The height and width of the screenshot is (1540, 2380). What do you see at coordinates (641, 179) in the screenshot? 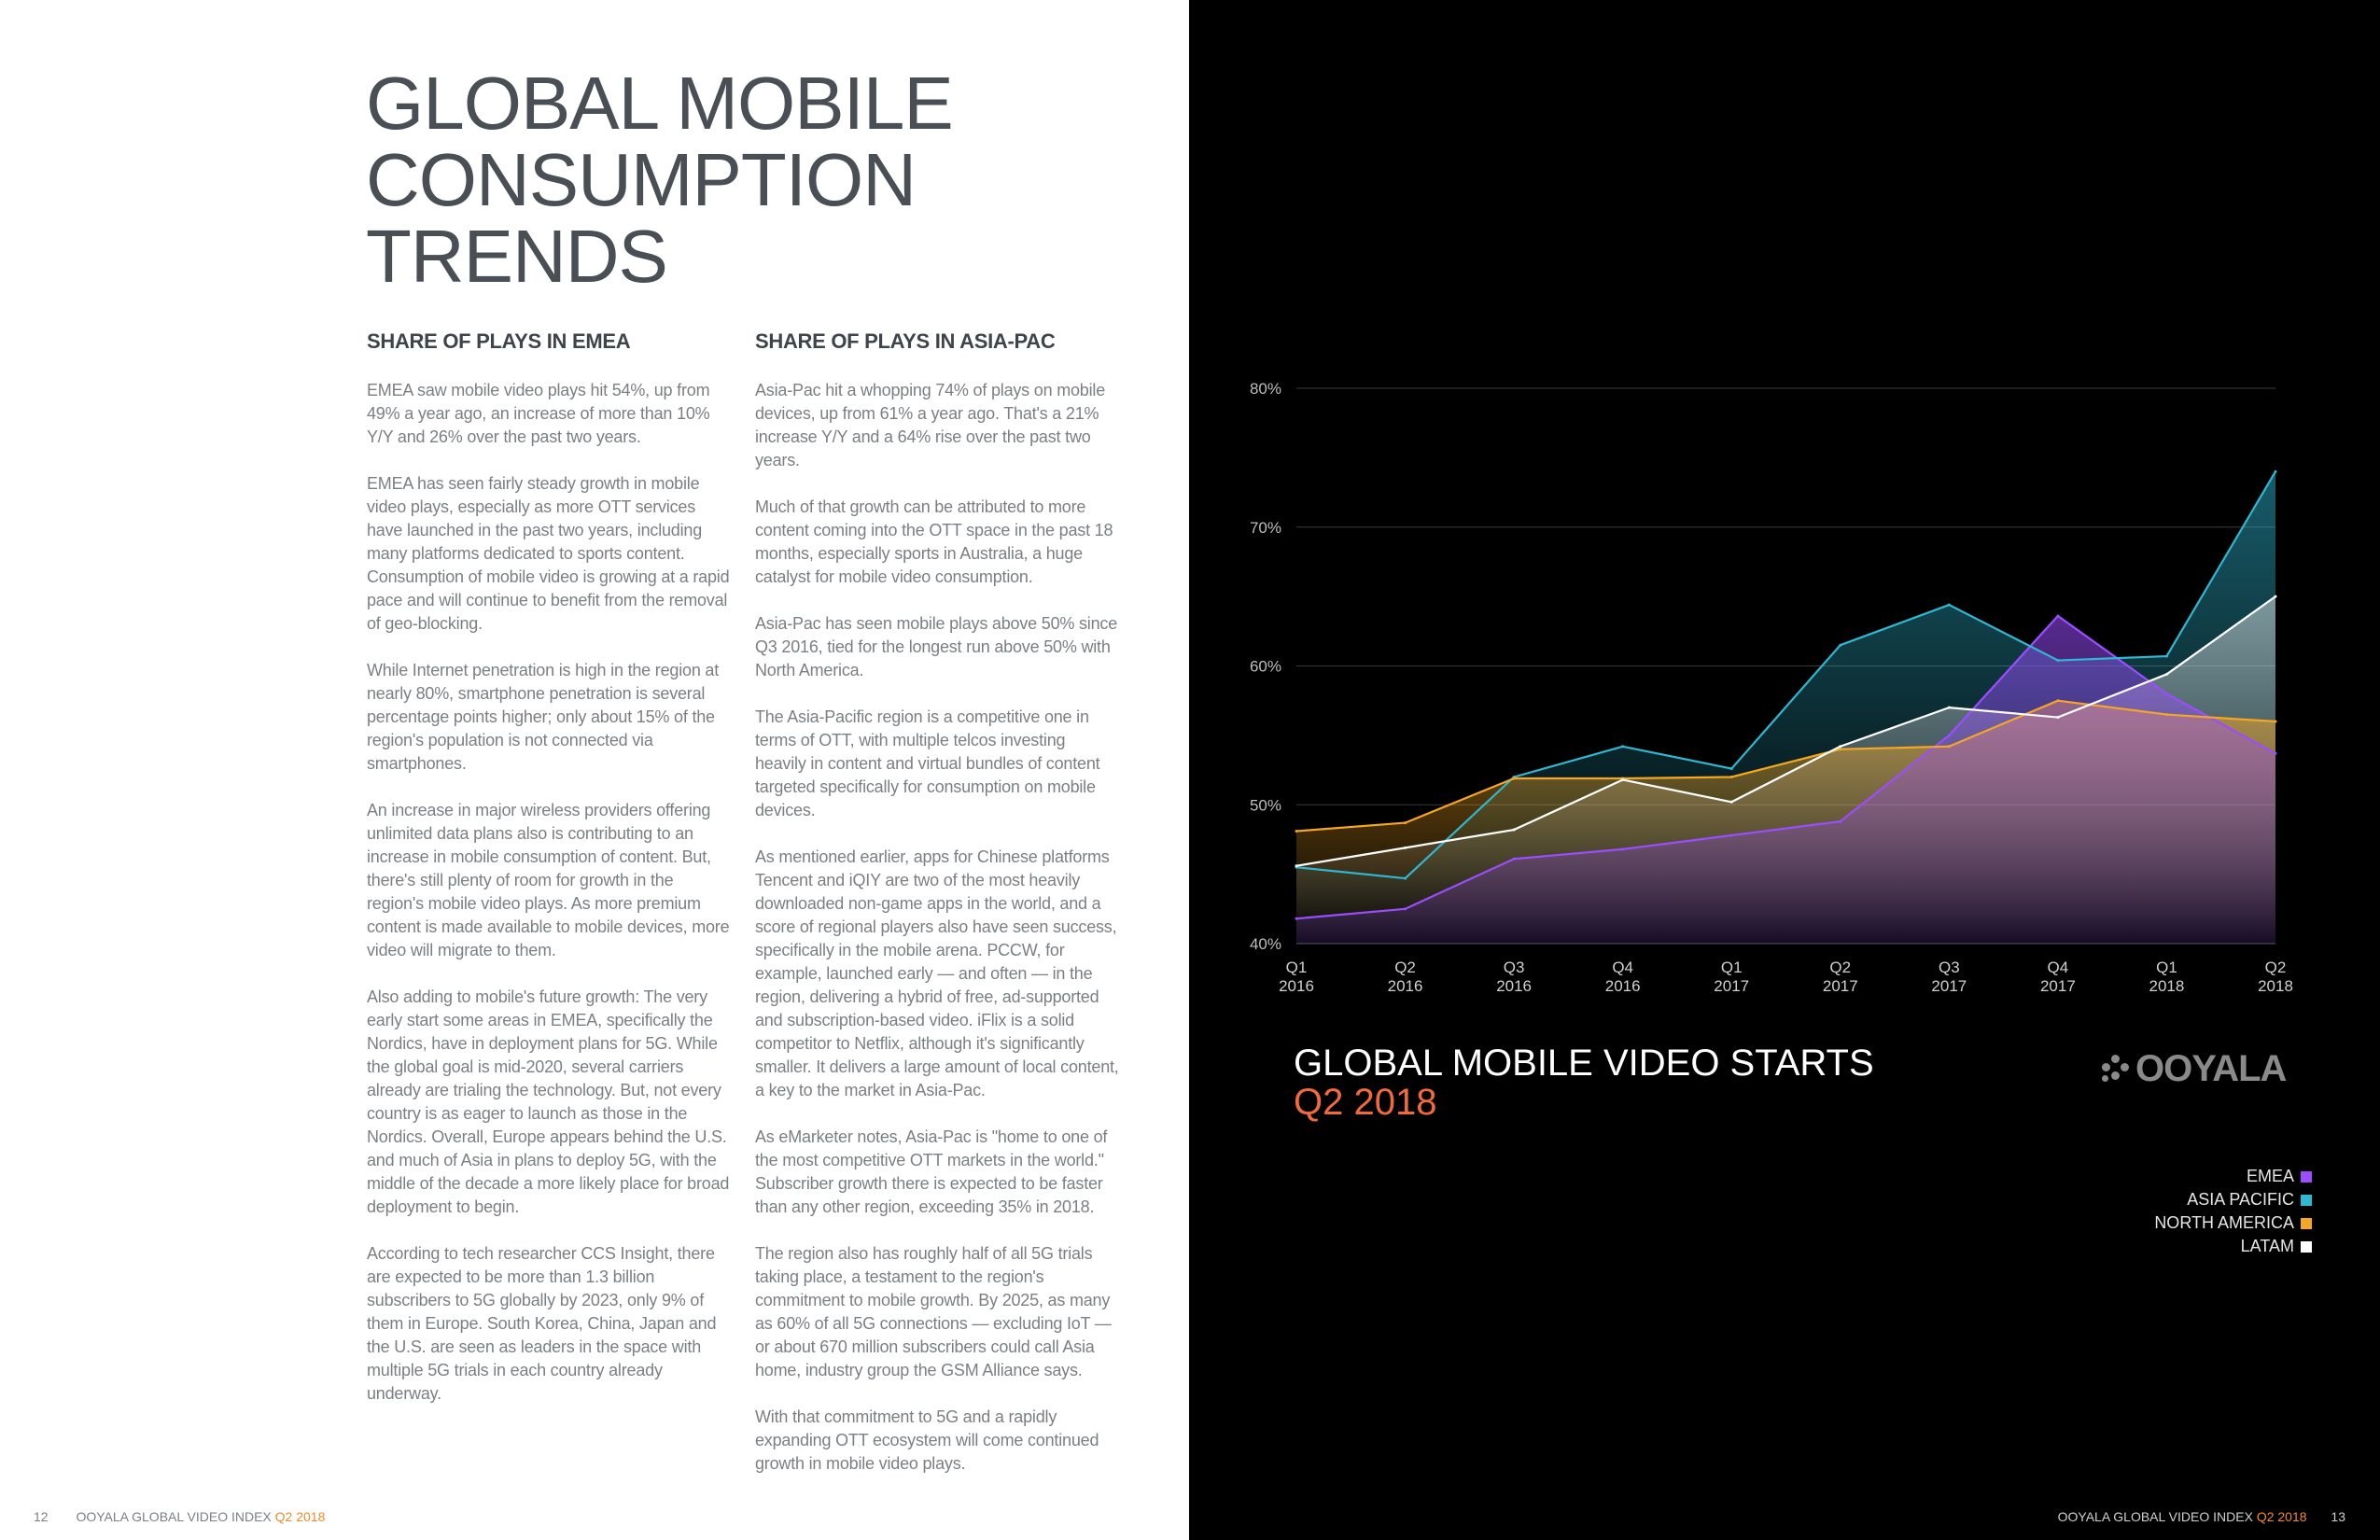
I see `title-line-2: CONSUMPTION` at bounding box center [641, 179].